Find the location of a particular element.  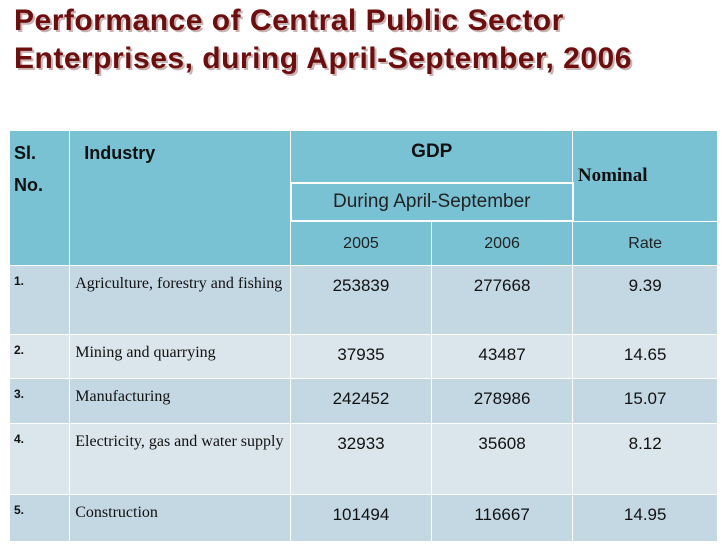

row-rate: 15.07 is located at coordinates (645, 401).